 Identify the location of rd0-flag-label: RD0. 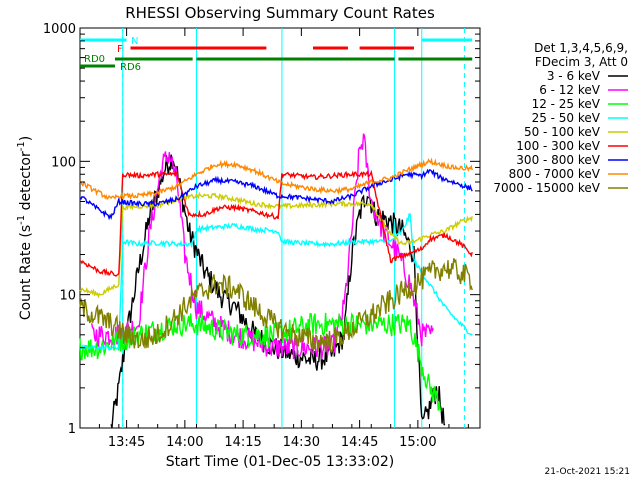
(94, 59).